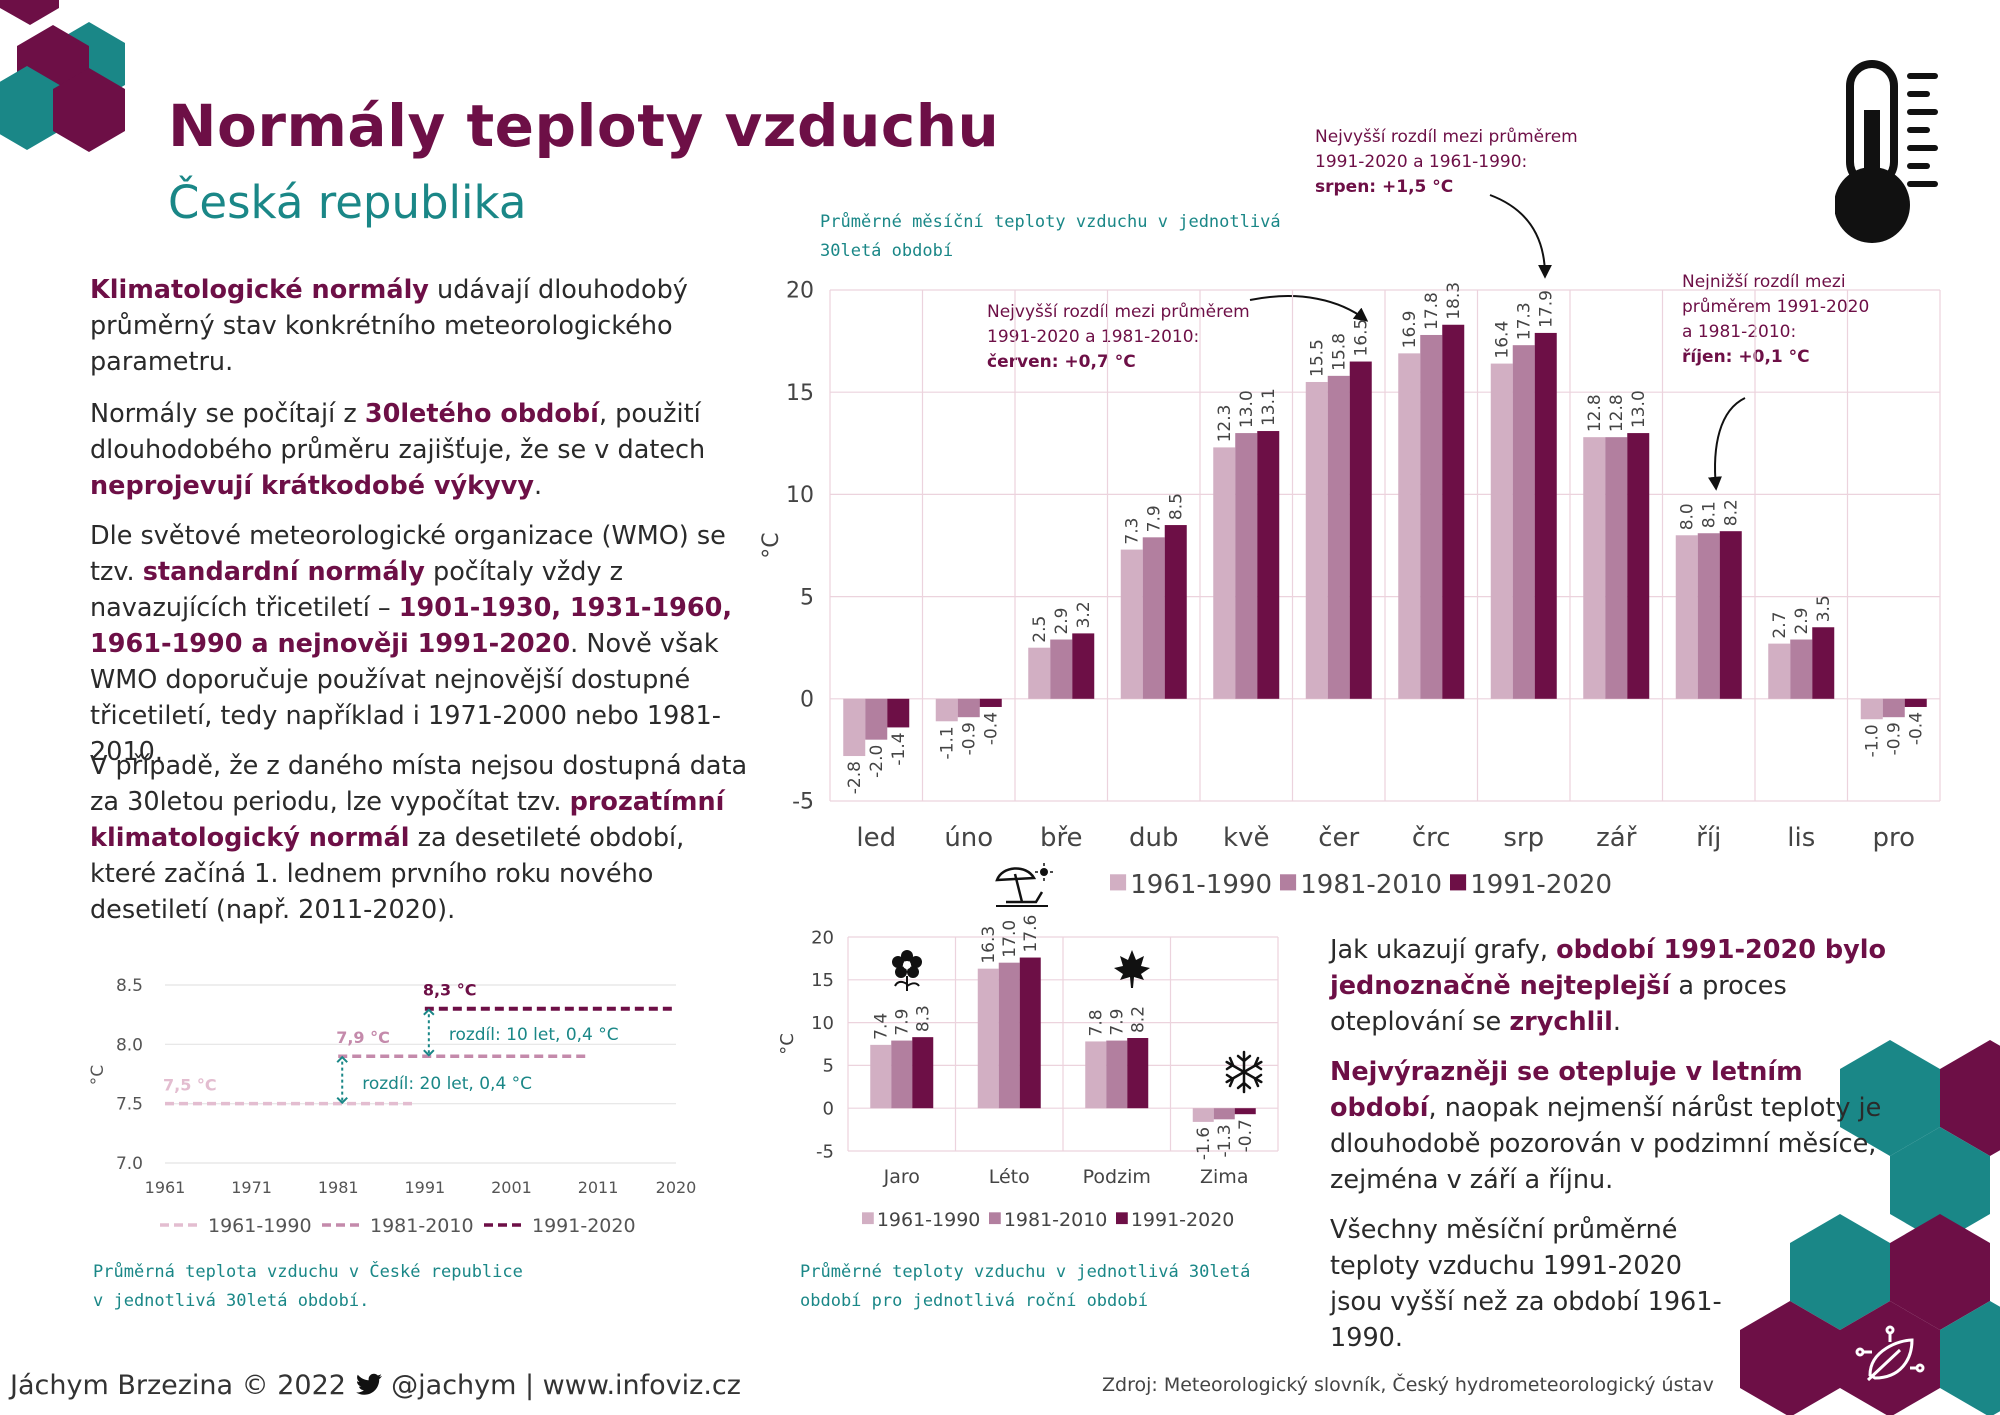 The width and height of the screenshot is (2000, 1415). Describe the element at coordinates (1097, 1022) in the screenshot. I see `data-label: 7.8` at that location.